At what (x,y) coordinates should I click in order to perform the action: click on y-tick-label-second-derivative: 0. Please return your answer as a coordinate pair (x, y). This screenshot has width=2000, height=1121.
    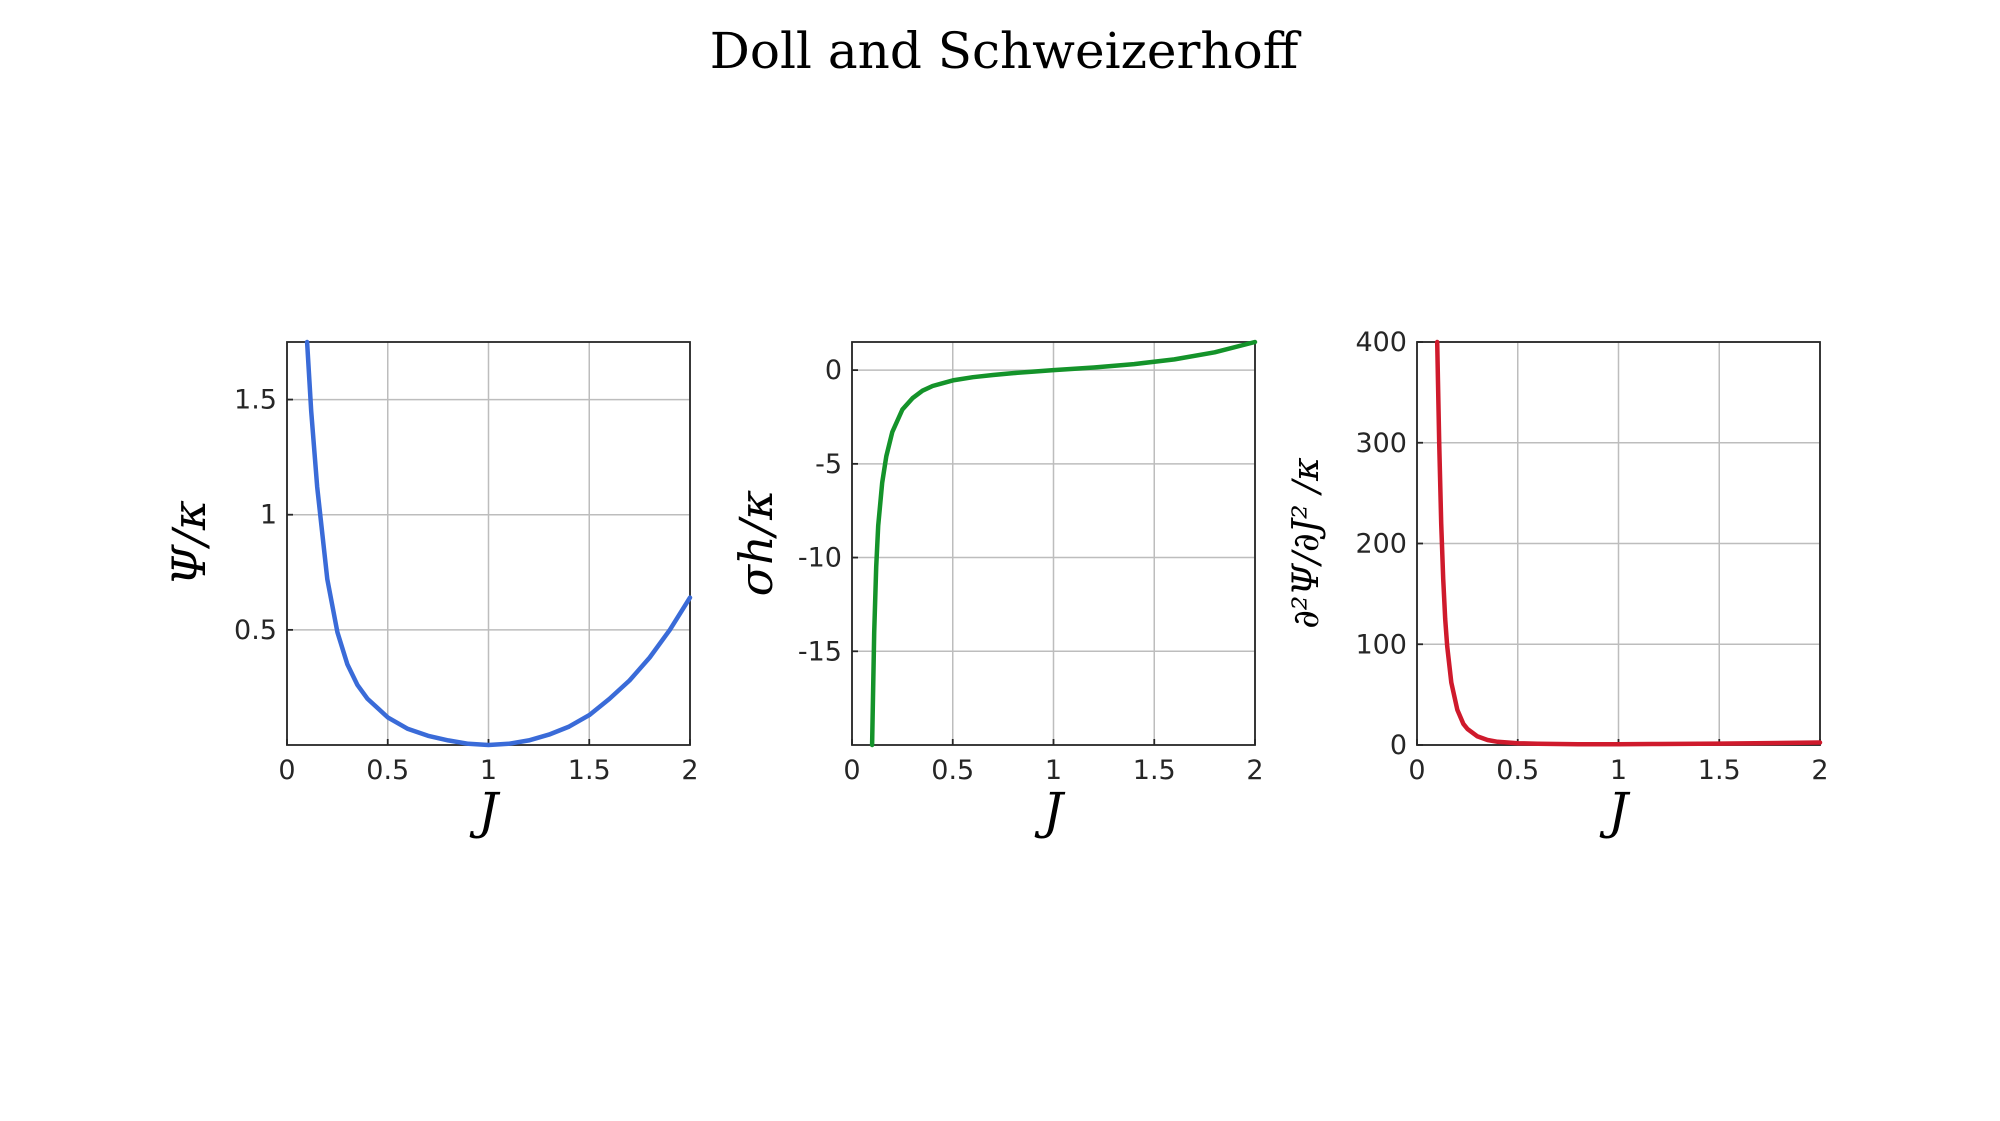
    Looking at the image, I should click on (1398, 745).